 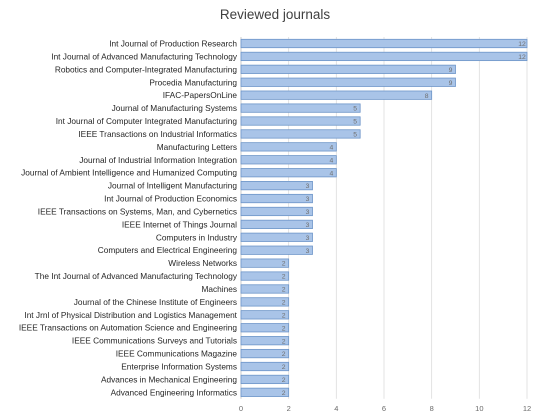 What do you see at coordinates (200, 95) in the screenshot?
I see `category-label: IFAC-PapersOnLine` at bounding box center [200, 95].